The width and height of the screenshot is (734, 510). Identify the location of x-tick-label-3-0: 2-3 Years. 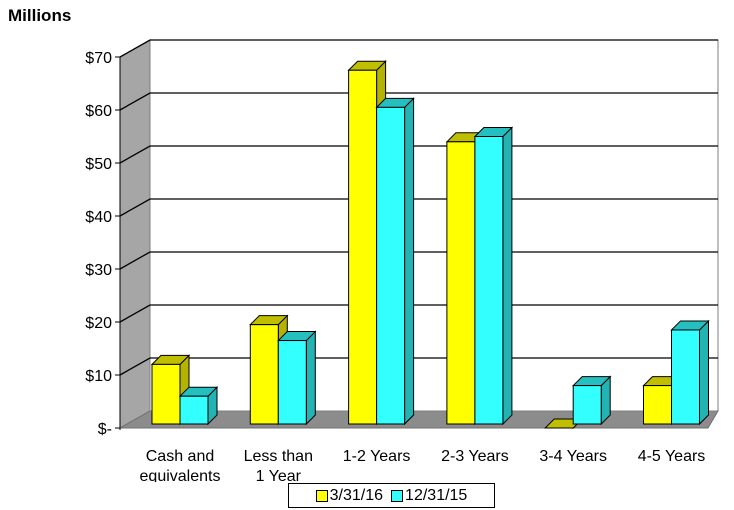
(475, 456).